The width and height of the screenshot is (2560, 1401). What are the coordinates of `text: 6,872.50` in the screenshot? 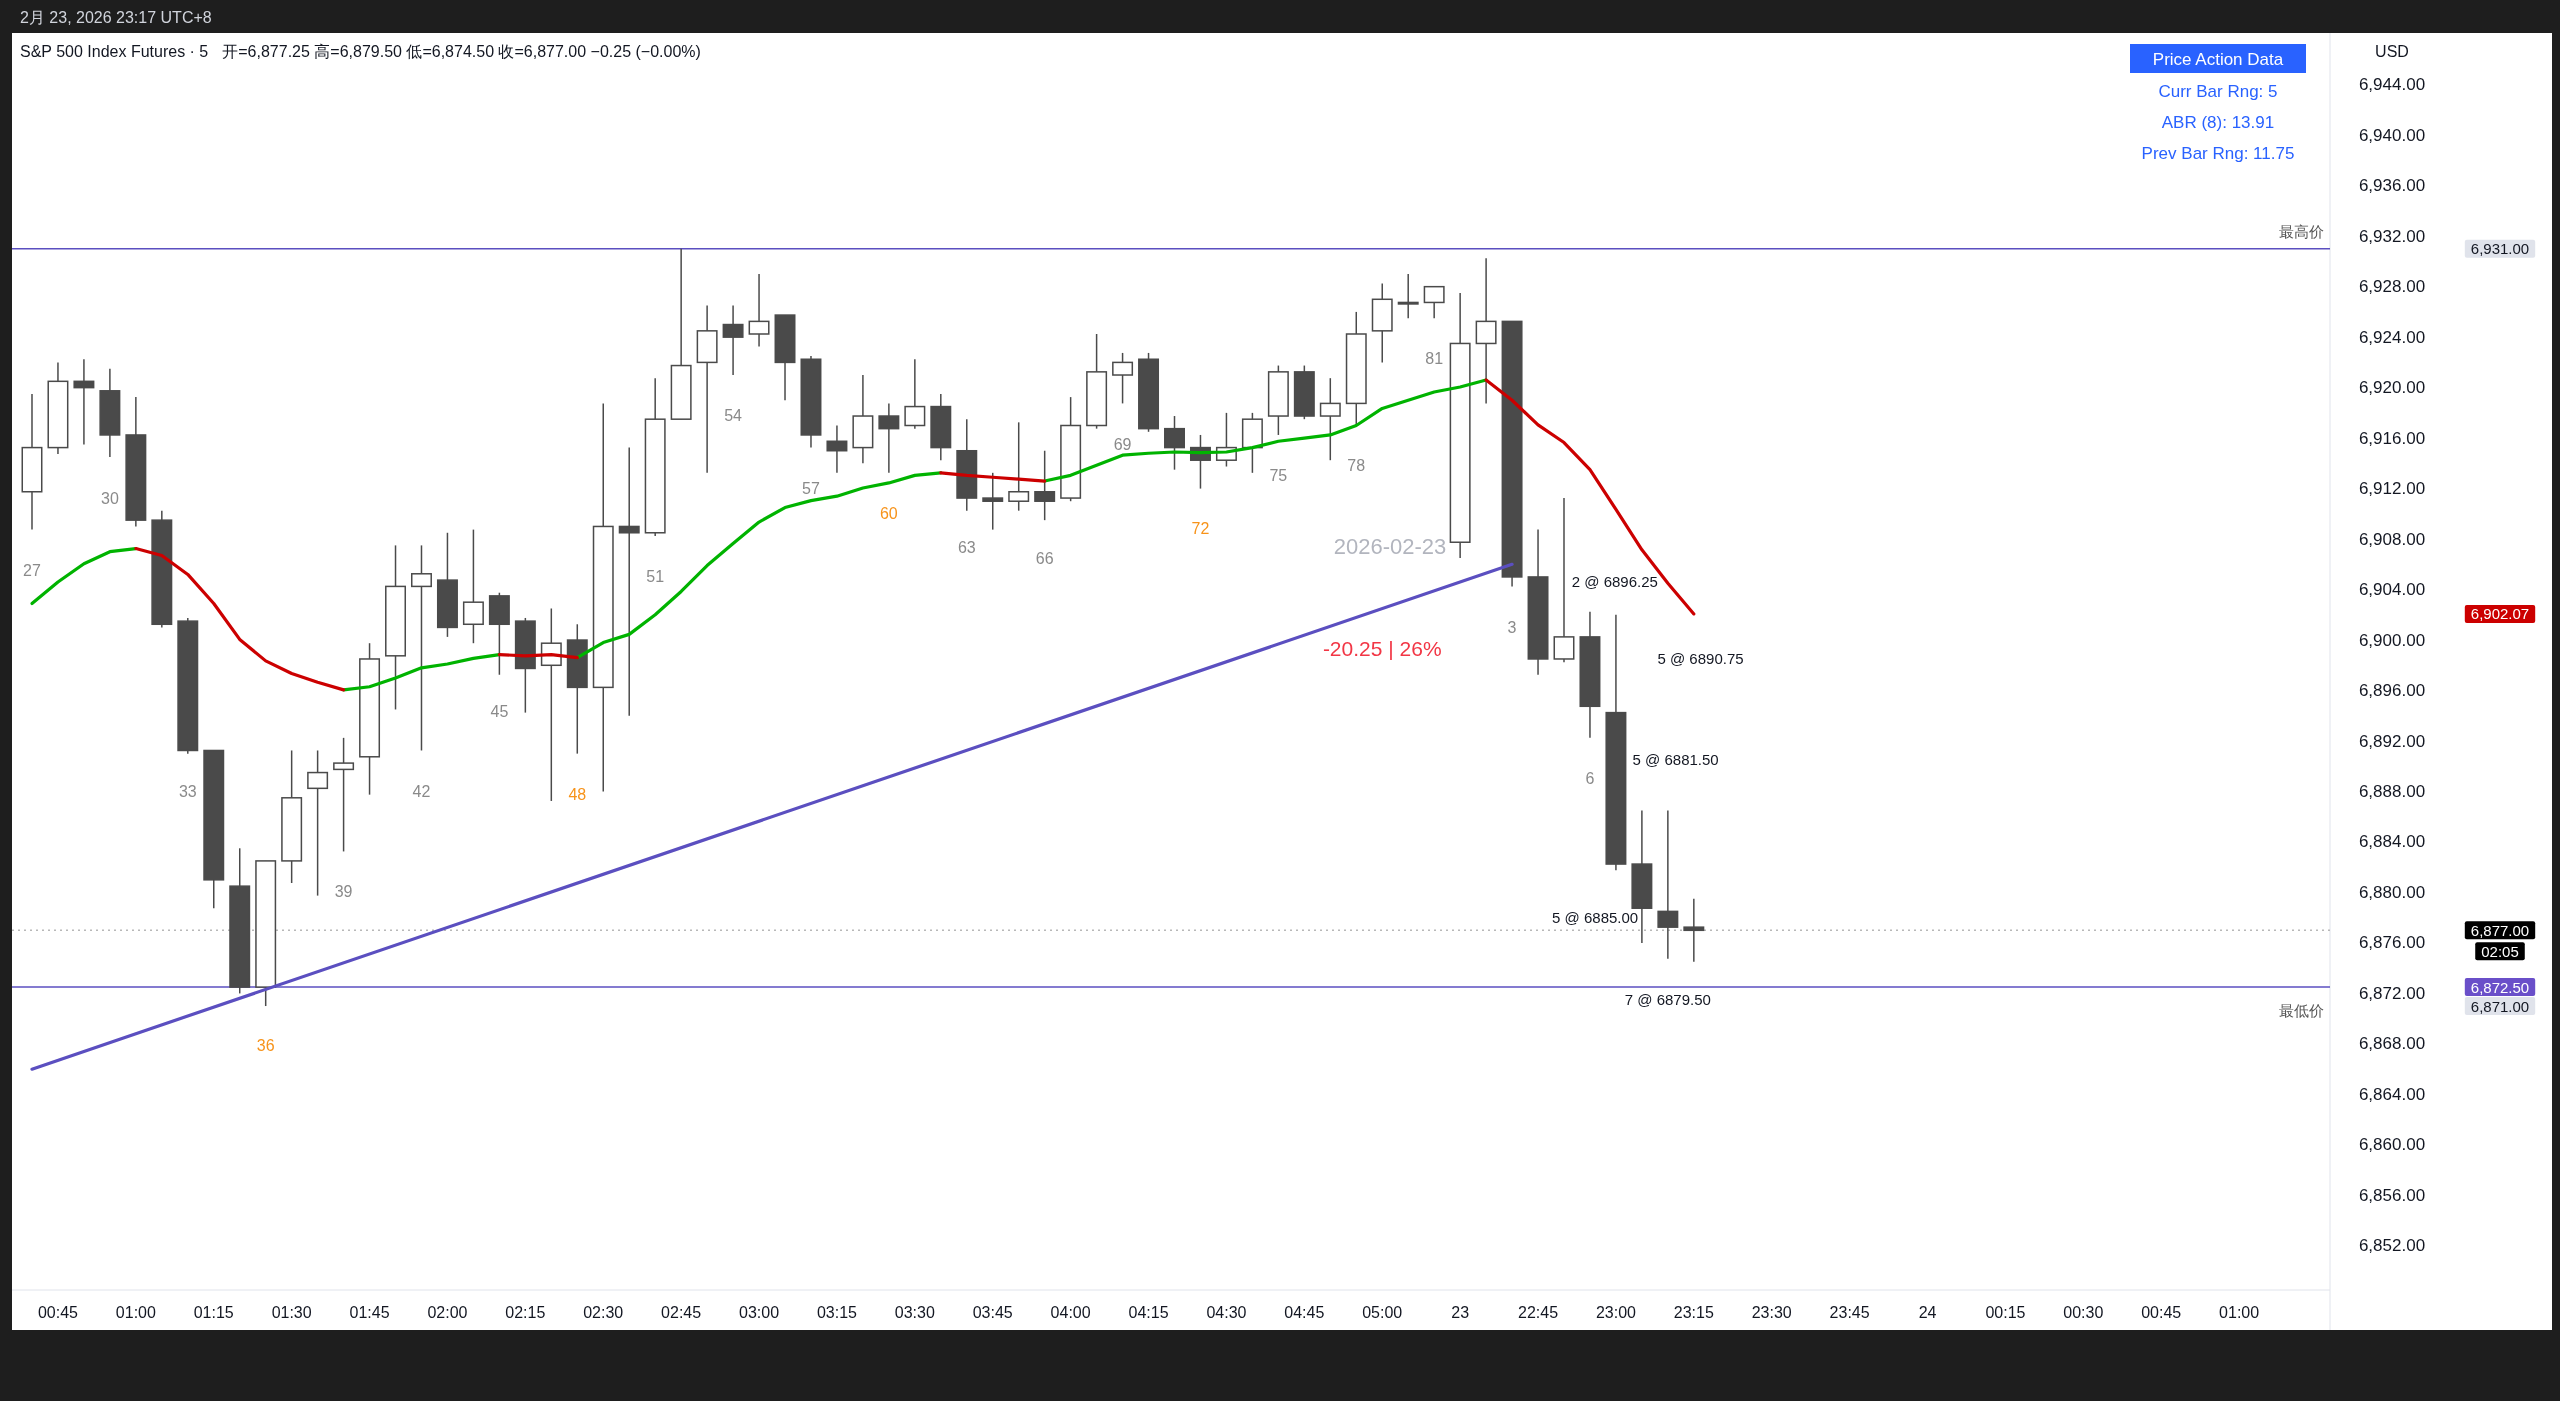 It's located at (2500, 987).